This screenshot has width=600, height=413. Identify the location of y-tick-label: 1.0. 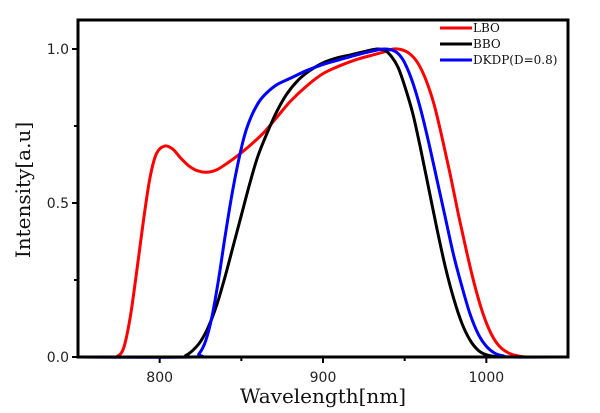
(58, 50).